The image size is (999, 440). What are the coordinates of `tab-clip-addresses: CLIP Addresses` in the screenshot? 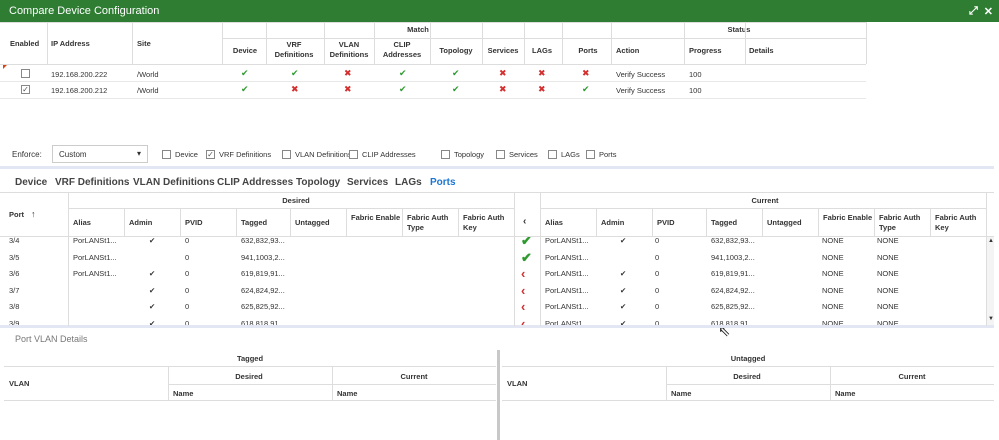 It's located at (255, 182).